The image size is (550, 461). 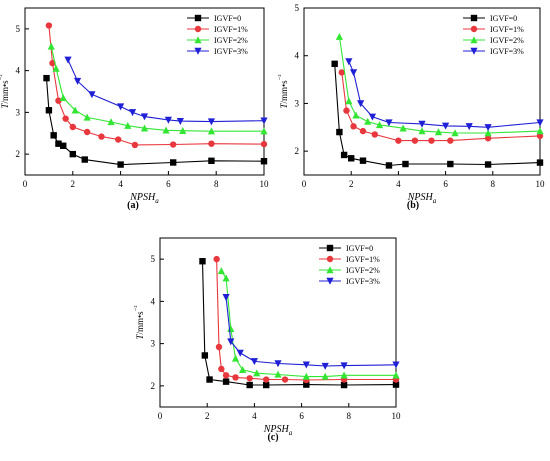 What do you see at coordinates (363, 270) in the screenshot?
I see `legend-label: IGVF=2%` at bounding box center [363, 270].